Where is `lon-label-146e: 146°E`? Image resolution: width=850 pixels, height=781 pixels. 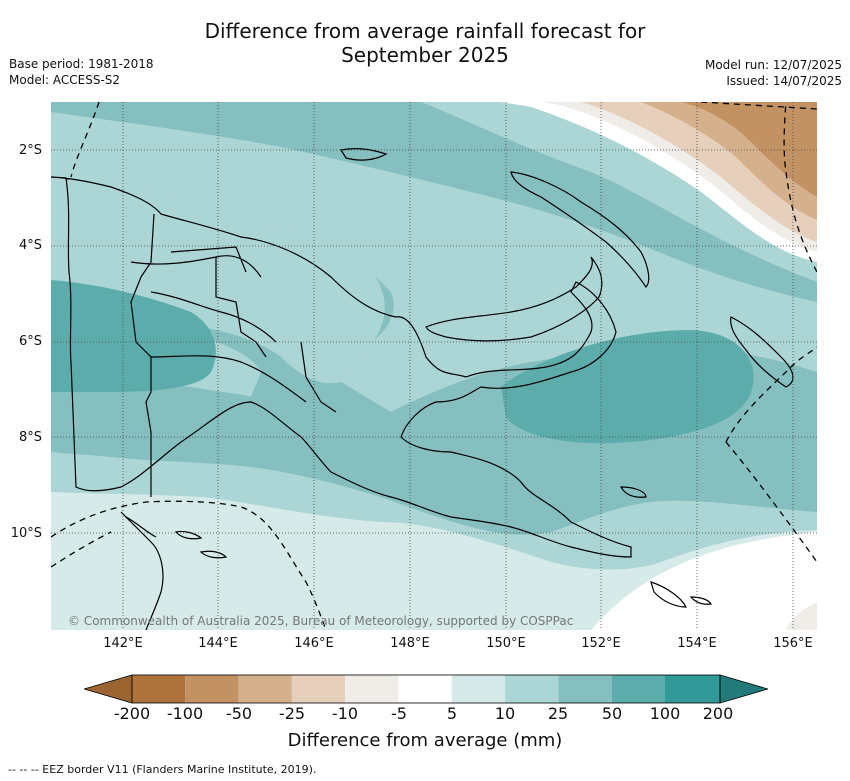
lon-label-146e: 146°E is located at coordinates (314, 643).